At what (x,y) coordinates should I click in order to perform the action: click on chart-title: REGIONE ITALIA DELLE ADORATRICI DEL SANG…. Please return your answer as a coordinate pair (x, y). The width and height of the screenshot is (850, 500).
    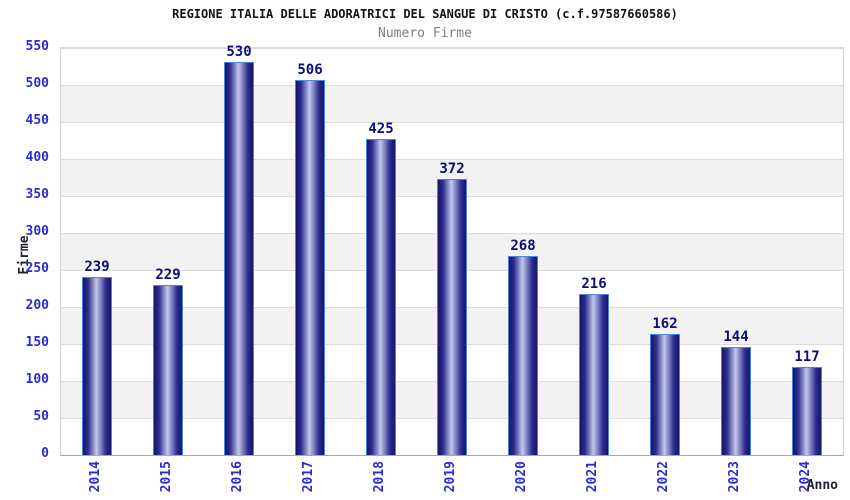
    Looking at the image, I should click on (425, 14).